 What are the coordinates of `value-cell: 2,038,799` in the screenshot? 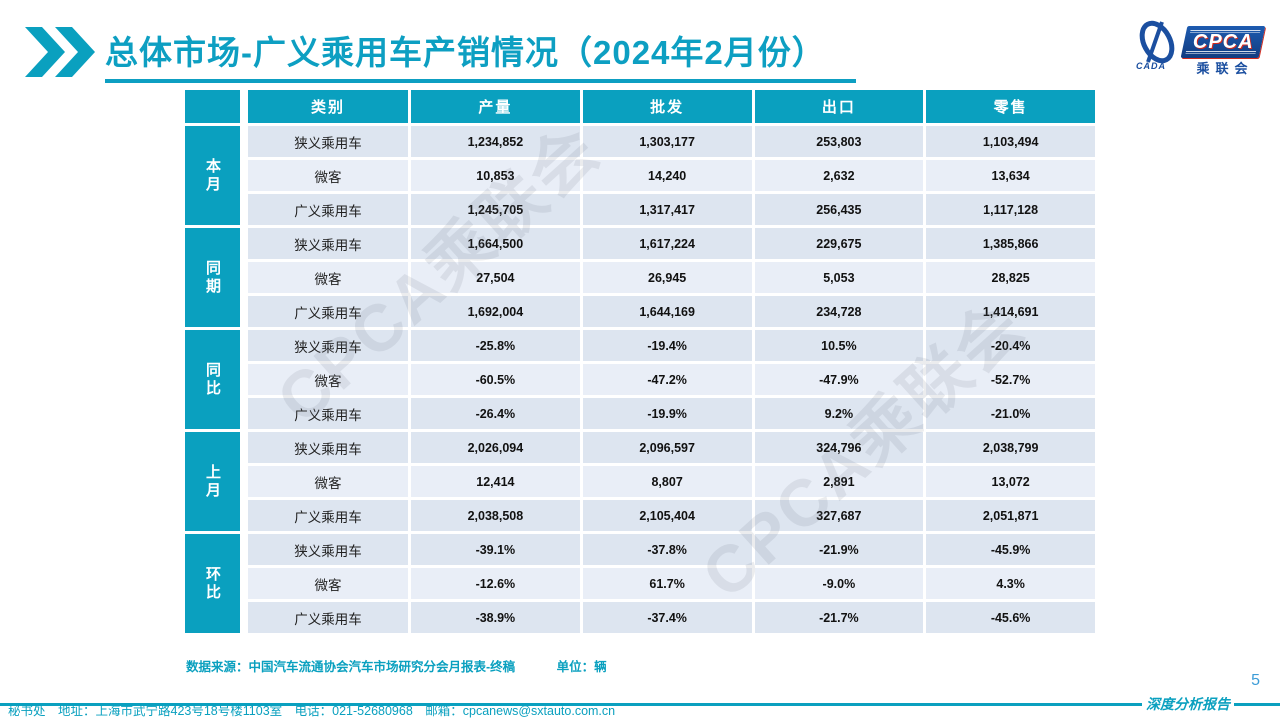 It's located at (1010, 447).